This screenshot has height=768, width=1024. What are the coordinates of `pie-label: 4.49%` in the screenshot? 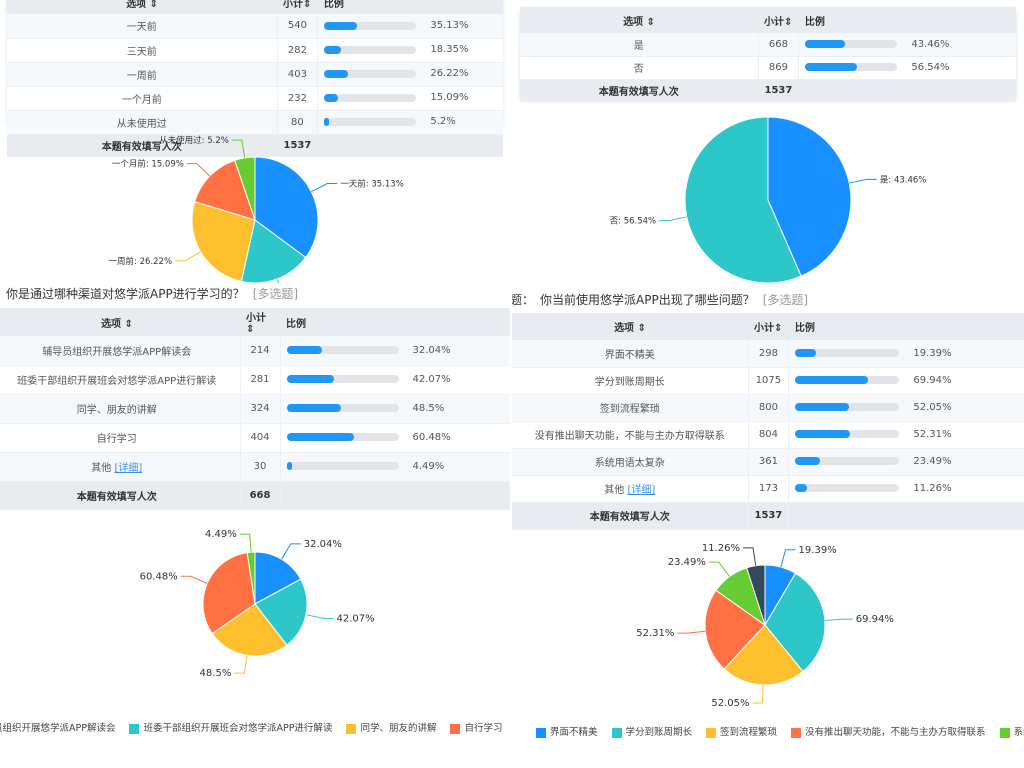 It's located at (221, 534).